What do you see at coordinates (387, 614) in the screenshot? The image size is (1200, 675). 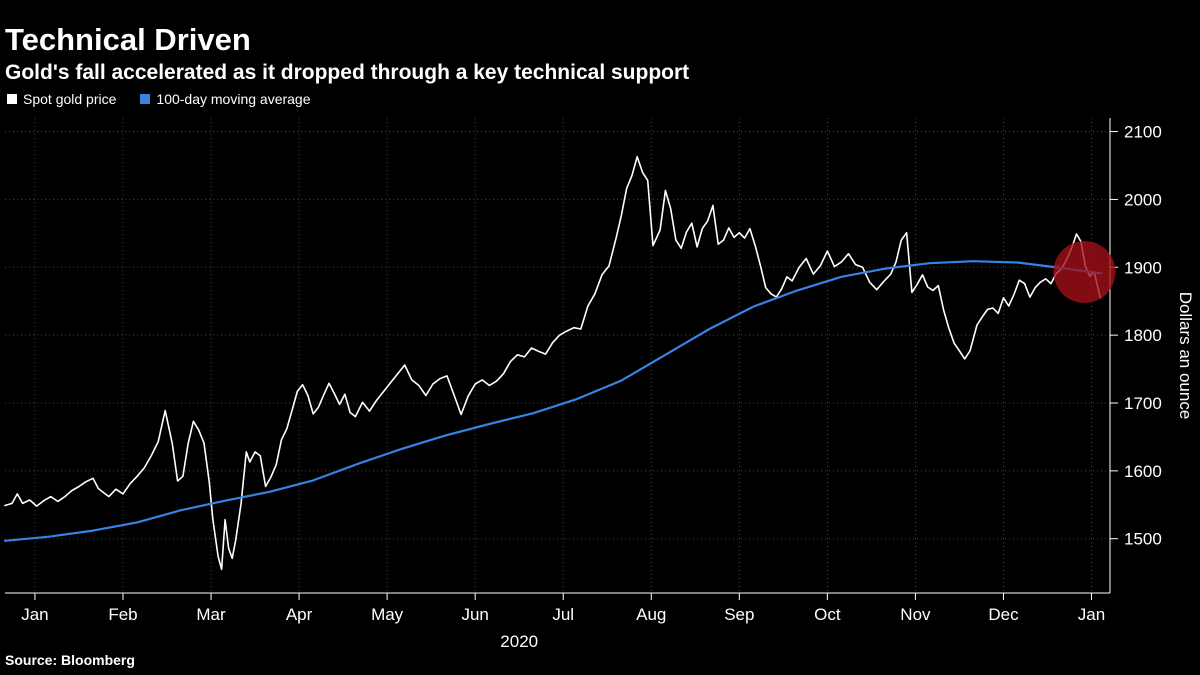 I see `x-tick-label: May` at bounding box center [387, 614].